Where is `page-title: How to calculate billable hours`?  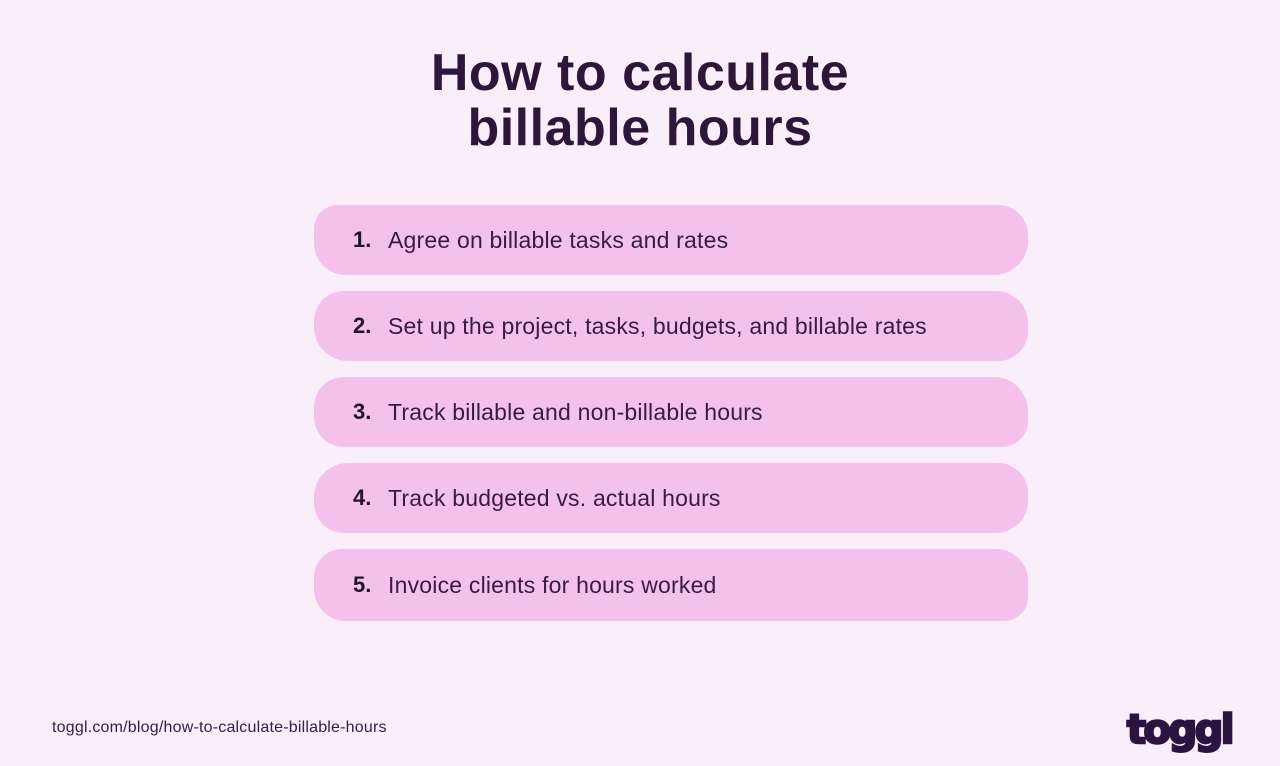
page-title: How to calculate billable hours is located at coordinates (640, 101).